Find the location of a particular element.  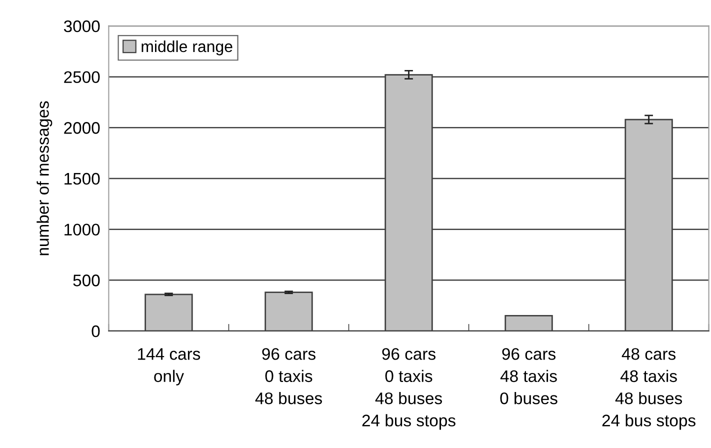

x-tick-label: 144 cars only is located at coordinates (169, 367).